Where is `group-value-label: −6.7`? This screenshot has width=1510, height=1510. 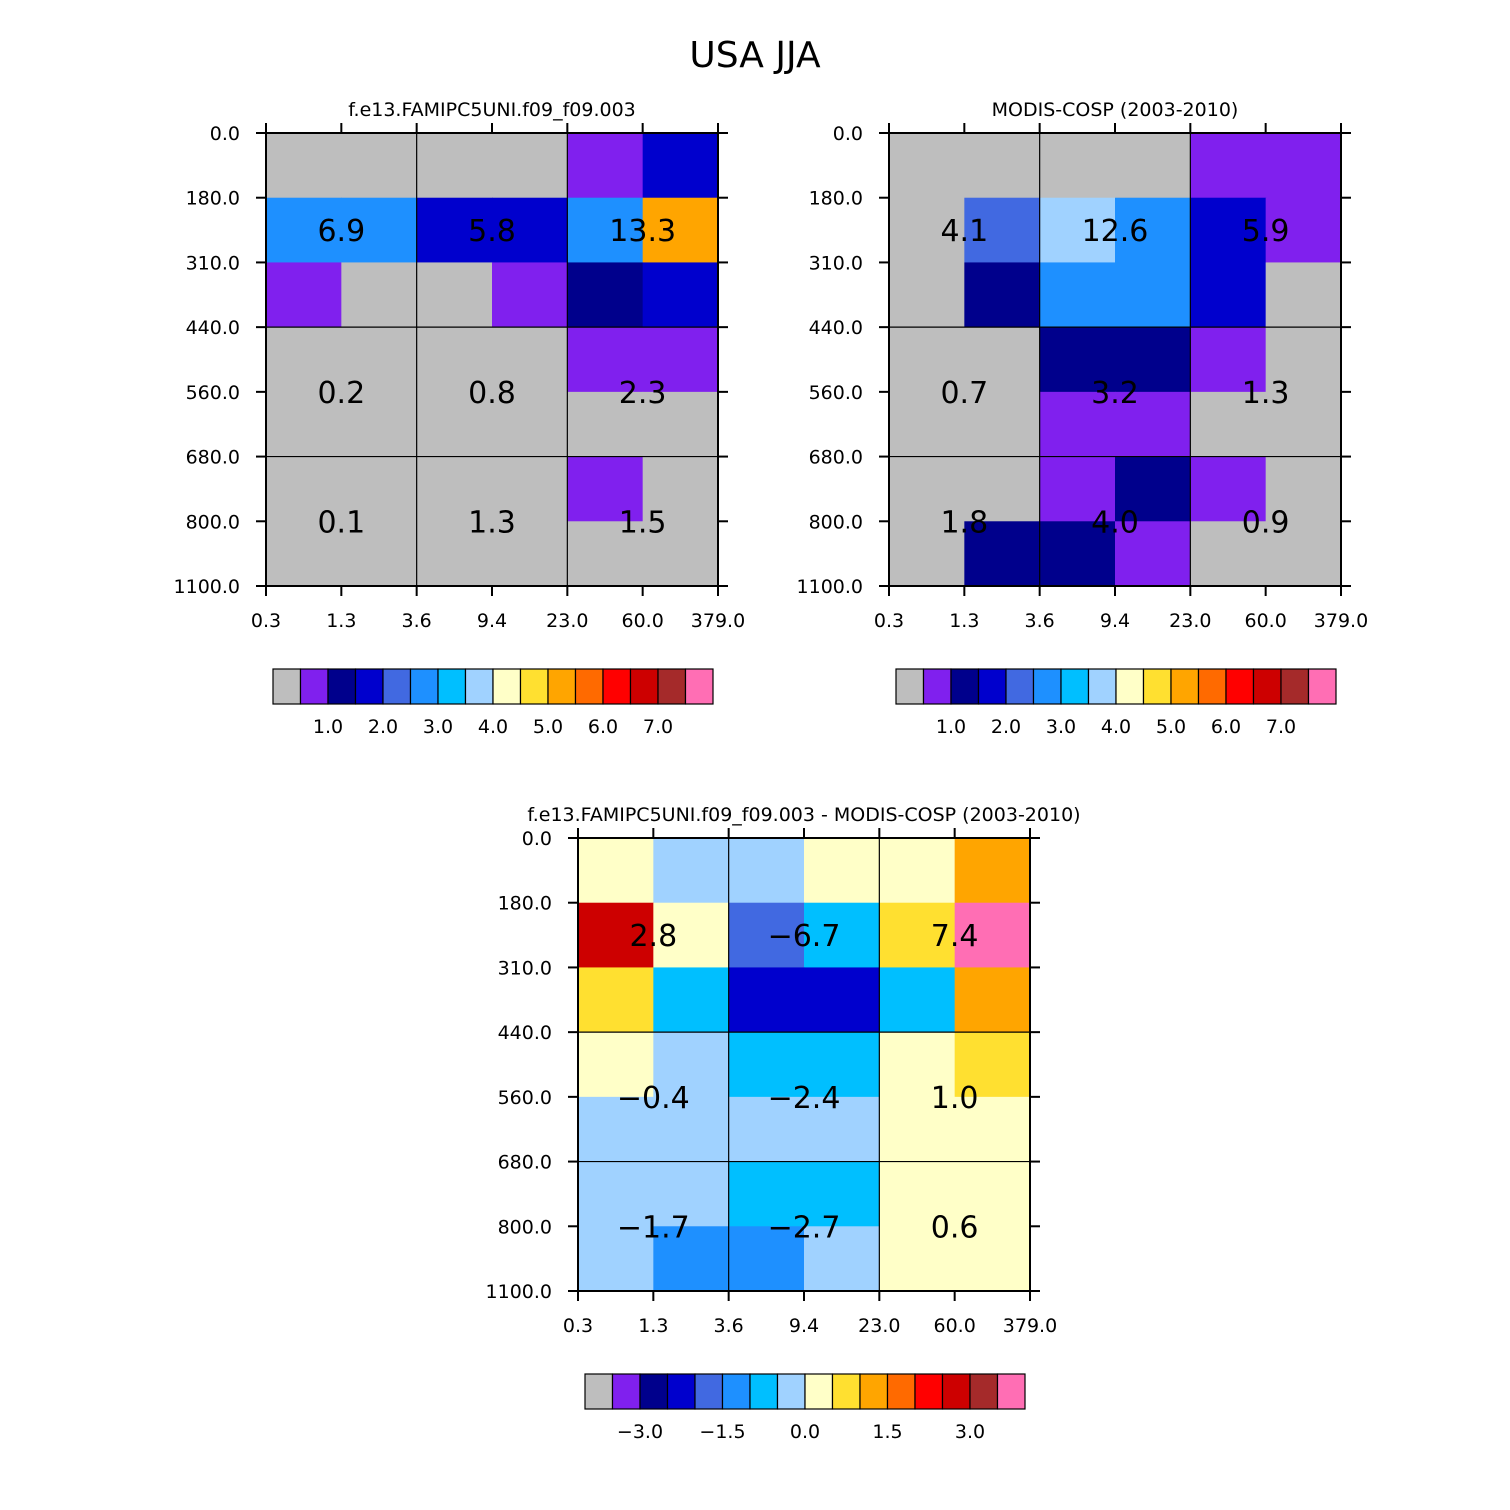 group-value-label: −6.7 is located at coordinates (804, 936).